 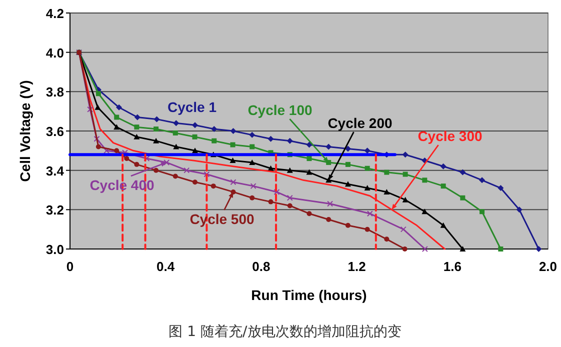 What do you see at coordinates (222, 219) in the screenshot?
I see `series-label: Cycle 500` at bounding box center [222, 219].